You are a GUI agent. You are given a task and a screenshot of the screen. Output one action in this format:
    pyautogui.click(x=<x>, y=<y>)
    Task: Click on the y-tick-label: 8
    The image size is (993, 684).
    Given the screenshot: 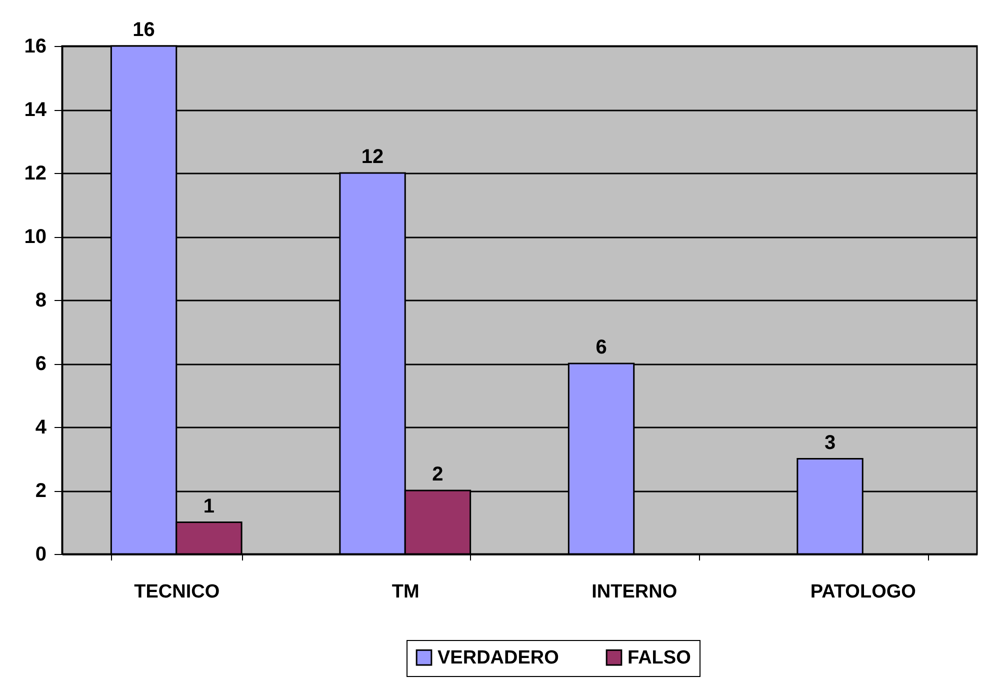 What is the action you would take?
    pyautogui.click(x=40, y=301)
    